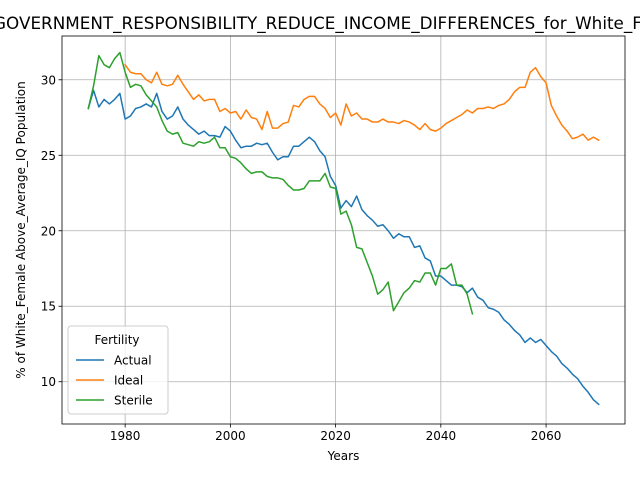 Image resolution: width=640 pixels, height=480 pixels. I want to click on legend-label-actual: Actual, so click(133, 361).